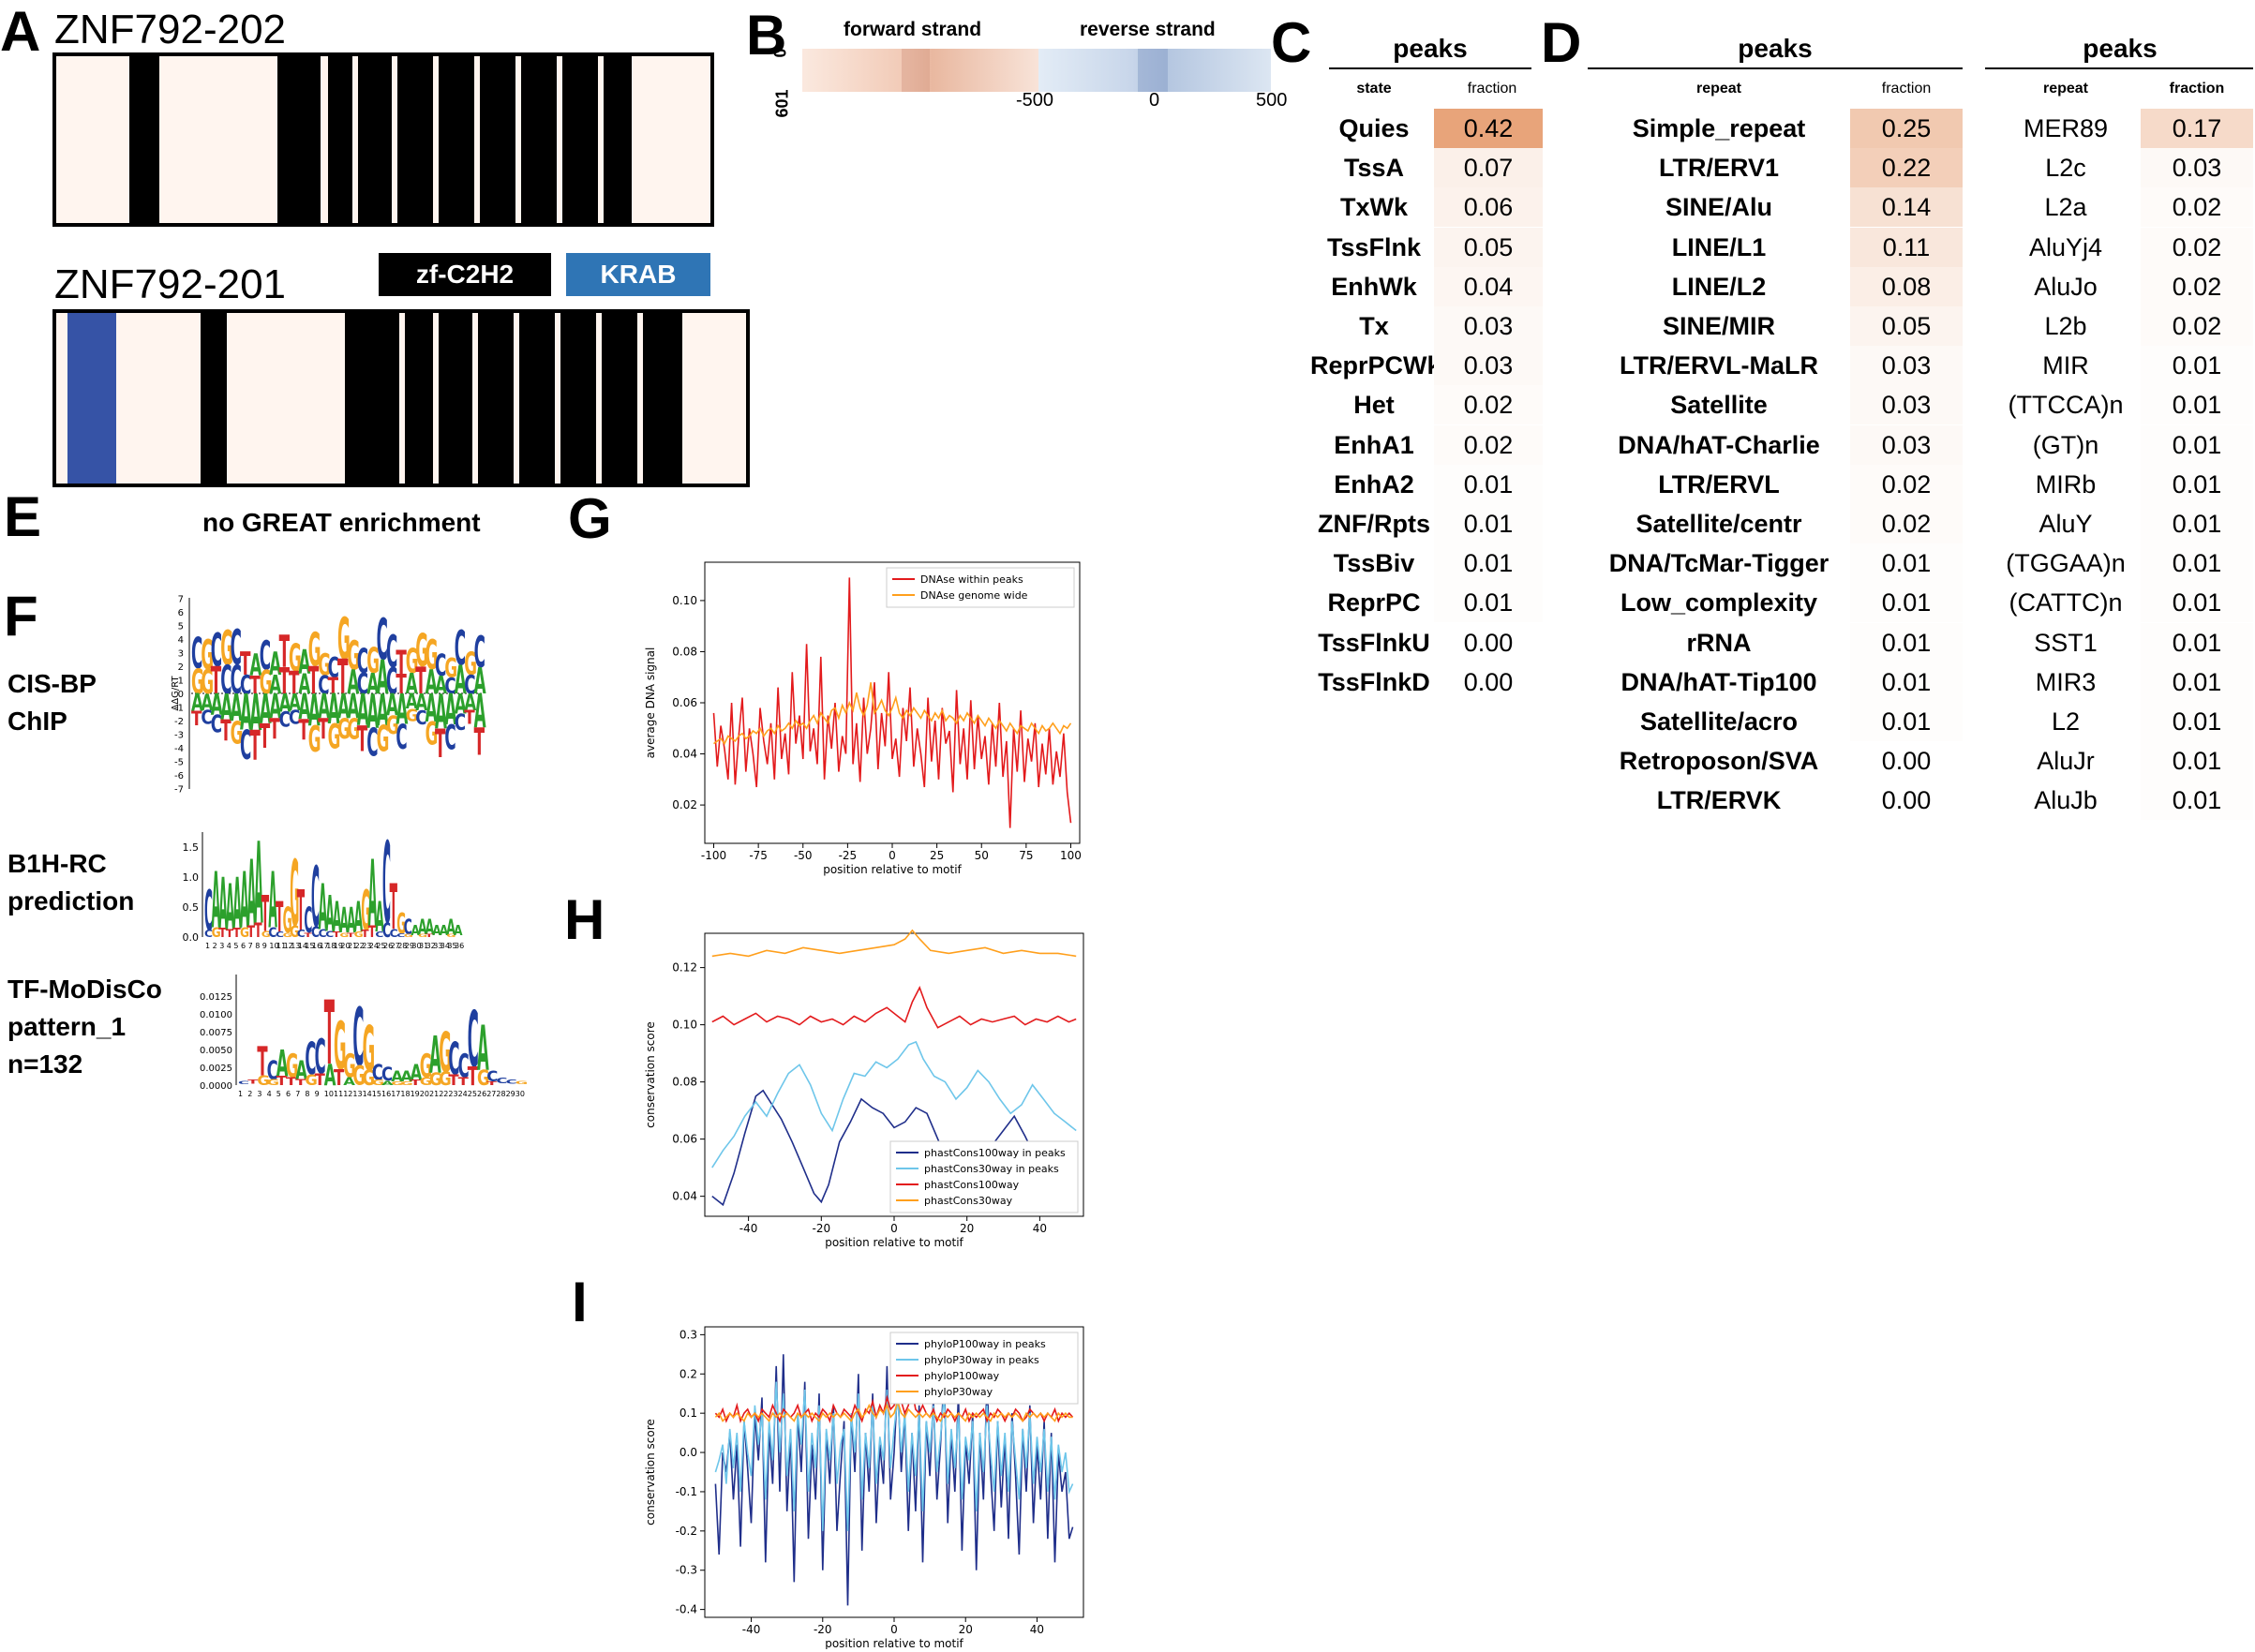 This screenshot has height=1652, width=2255. What do you see at coordinates (782, 103) in the screenshot?
I see `heatmap-y-bottom: 601` at bounding box center [782, 103].